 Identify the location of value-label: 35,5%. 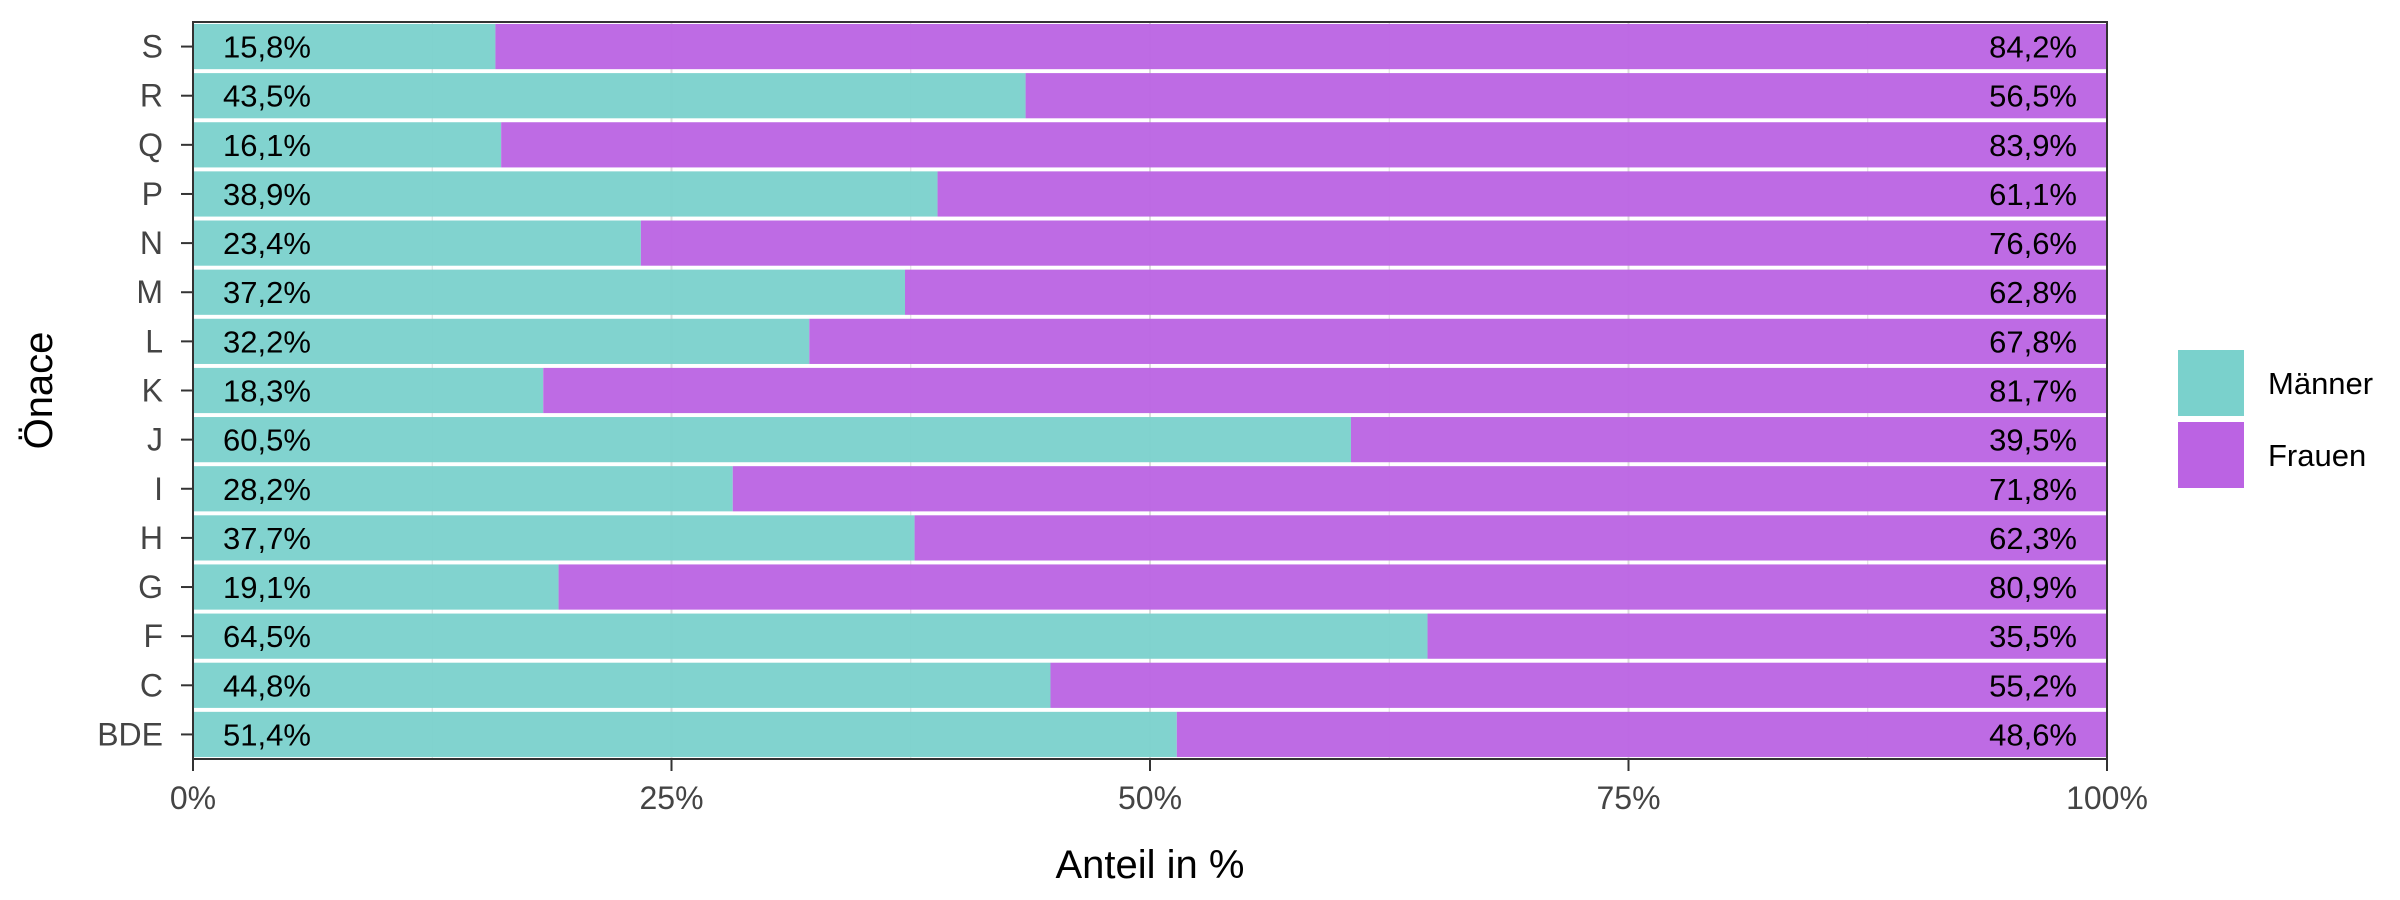
(2033, 636).